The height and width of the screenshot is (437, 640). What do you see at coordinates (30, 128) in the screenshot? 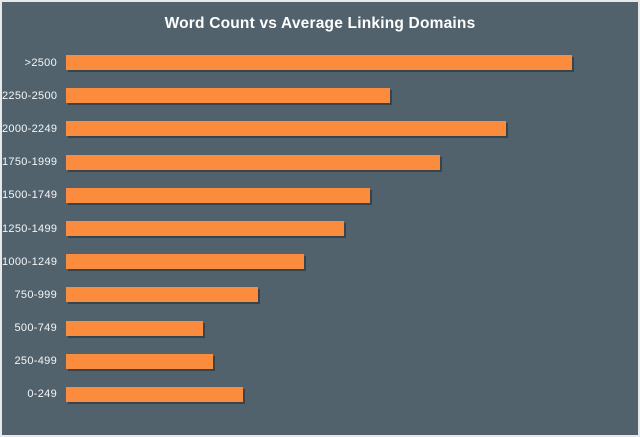
I see `category-label: 2000-2249` at bounding box center [30, 128].